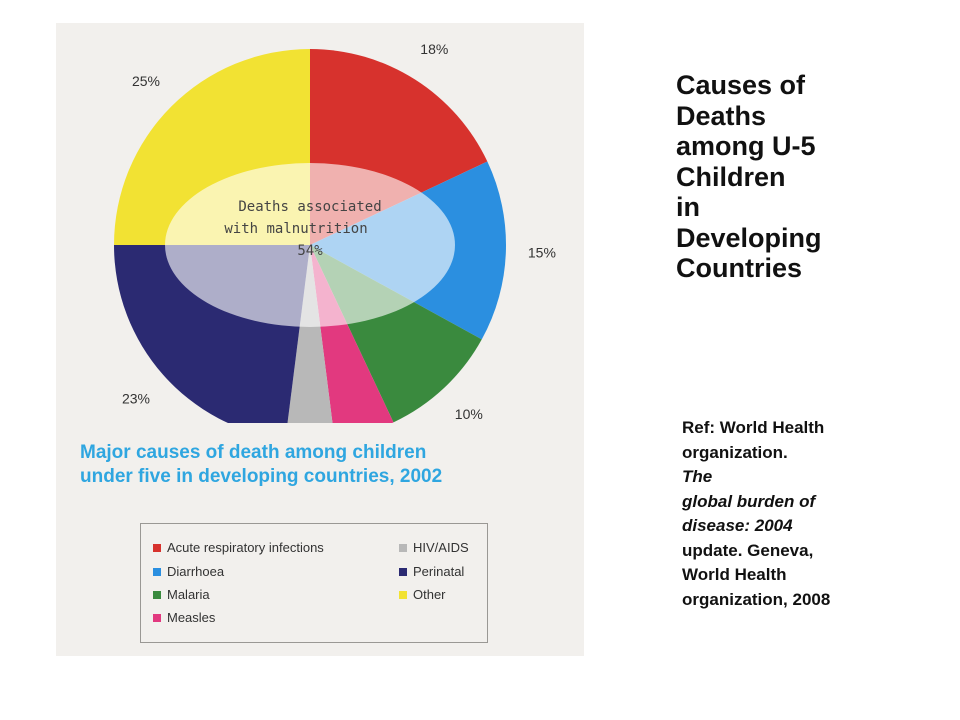  I want to click on legend-item-other: Other, so click(422, 594).